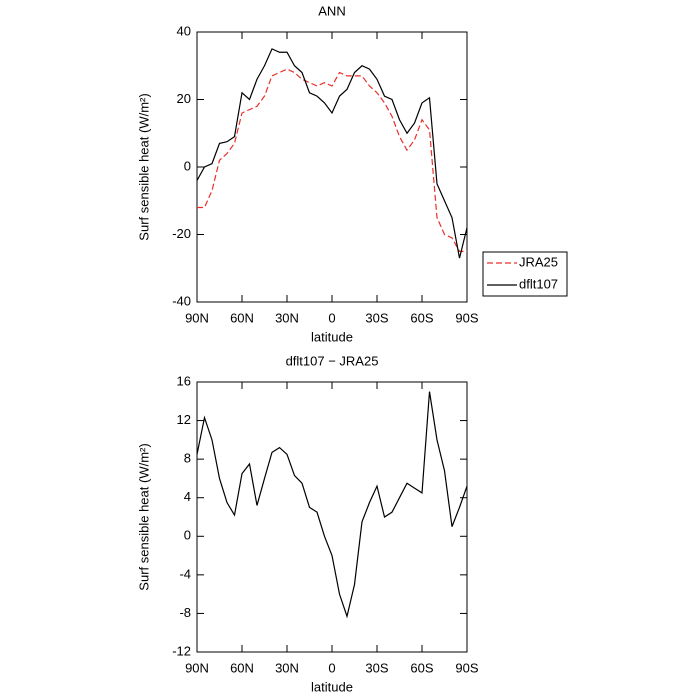  What do you see at coordinates (331, 10) in the screenshot?
I see `chart-title: ANN` at bounding box center [331, 10].